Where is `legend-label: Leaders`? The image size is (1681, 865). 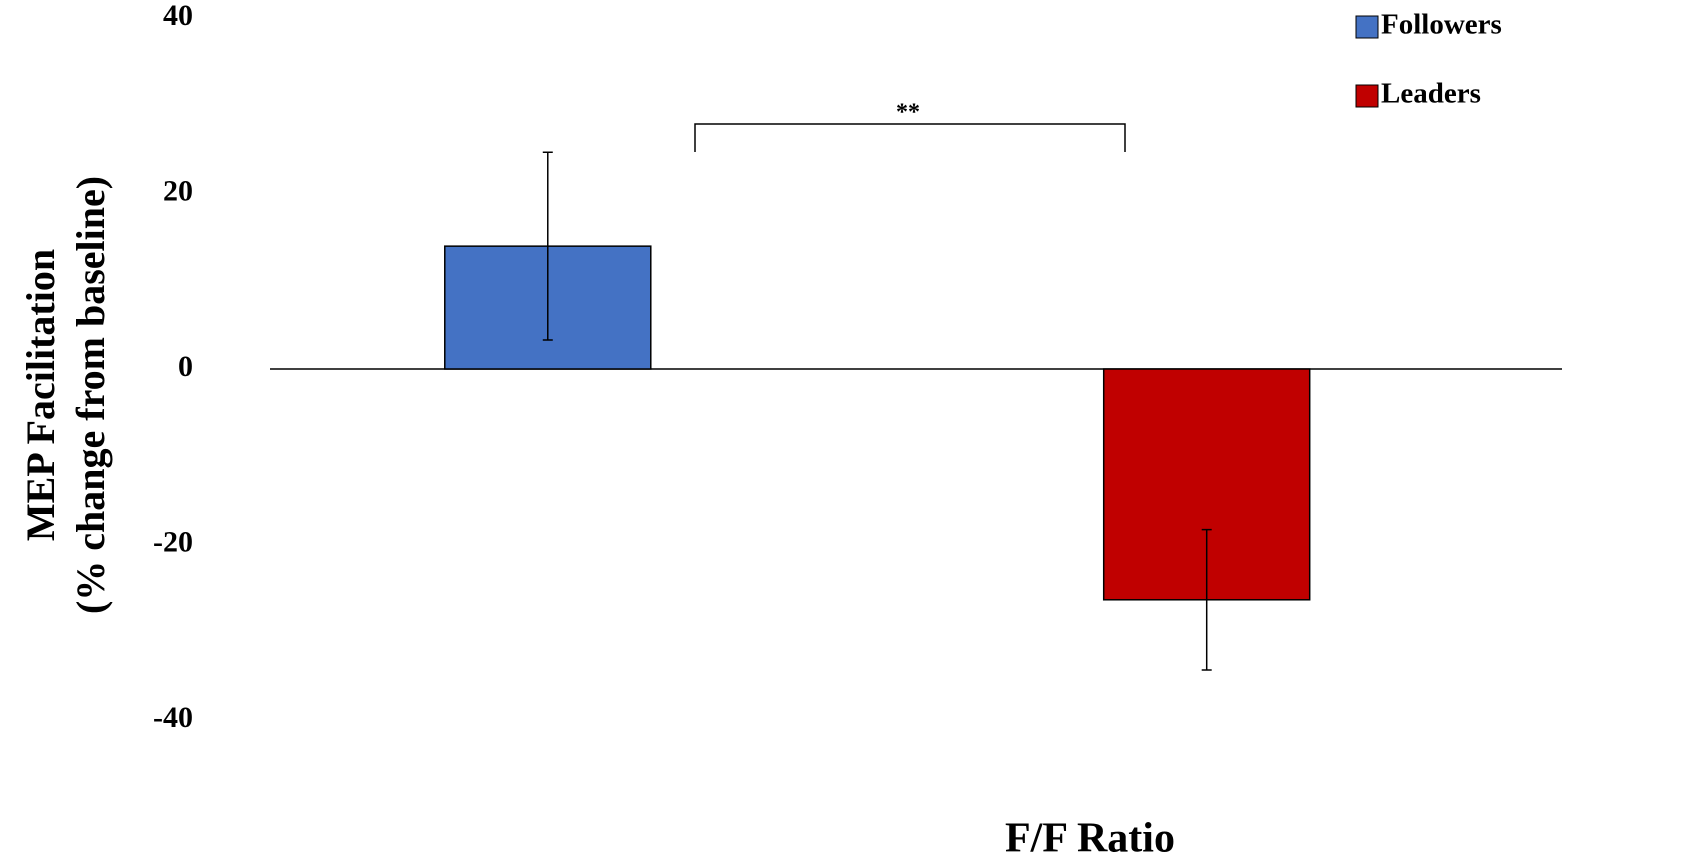
legend-label: Leaders is located at coordinates (1431, 94).